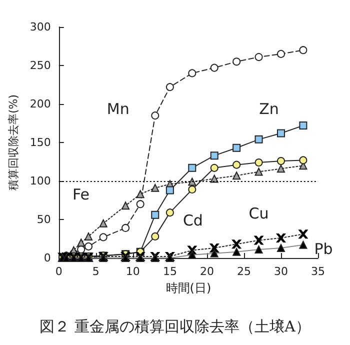 This screenshot has height=345, width=350. Describe the element at coordinates (133, 271) in the screenshot. I see `x-tick-label: 10` at that location.